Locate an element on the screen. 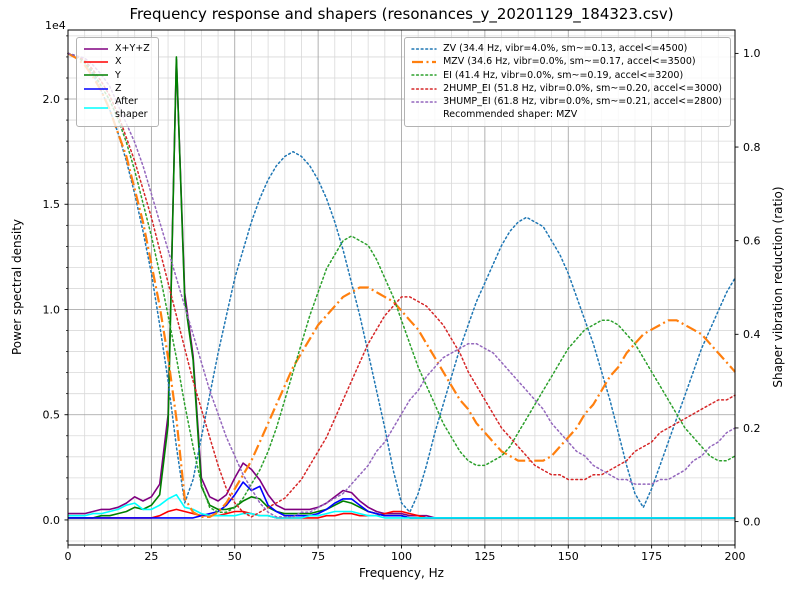 Image resolution: width=800 pixels, height=600 pixels. y-right-tick-label: 1.0 is located at coordinates (752, 53).